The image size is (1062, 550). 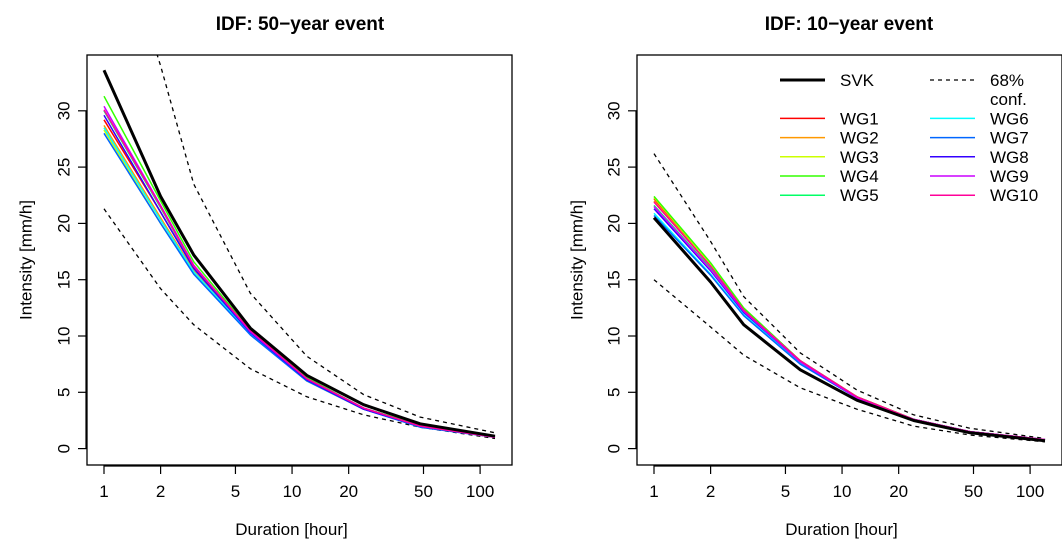 What do you see at coordinates (1009, 138) in the screenshot?
I see `legend-label: WG7` at bounding box center [1009, 138].